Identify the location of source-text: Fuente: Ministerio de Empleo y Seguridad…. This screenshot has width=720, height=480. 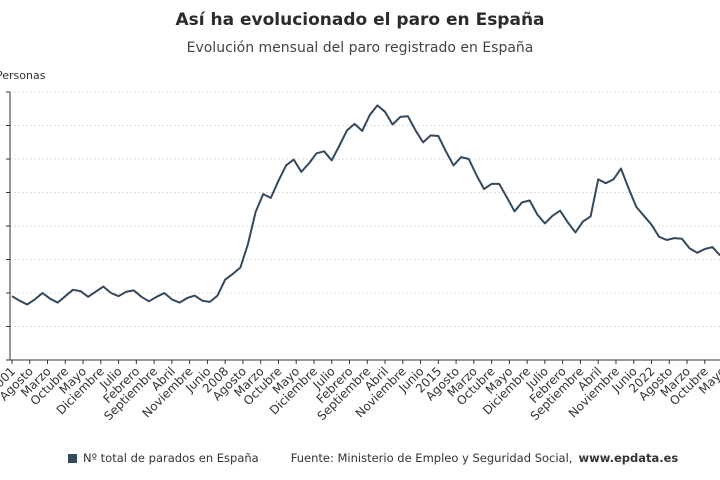
(431, 458).